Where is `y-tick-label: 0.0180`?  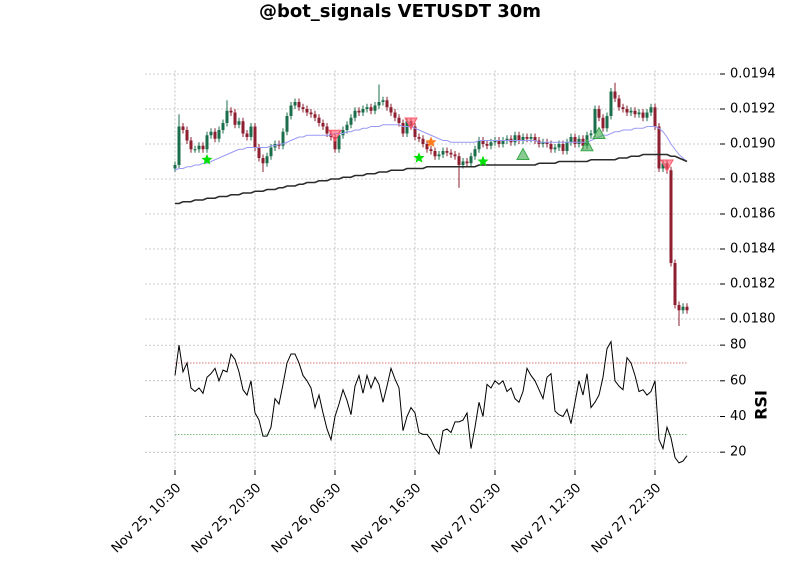 y-tick-label: 0.0180 is located at coordinates (753, 319).